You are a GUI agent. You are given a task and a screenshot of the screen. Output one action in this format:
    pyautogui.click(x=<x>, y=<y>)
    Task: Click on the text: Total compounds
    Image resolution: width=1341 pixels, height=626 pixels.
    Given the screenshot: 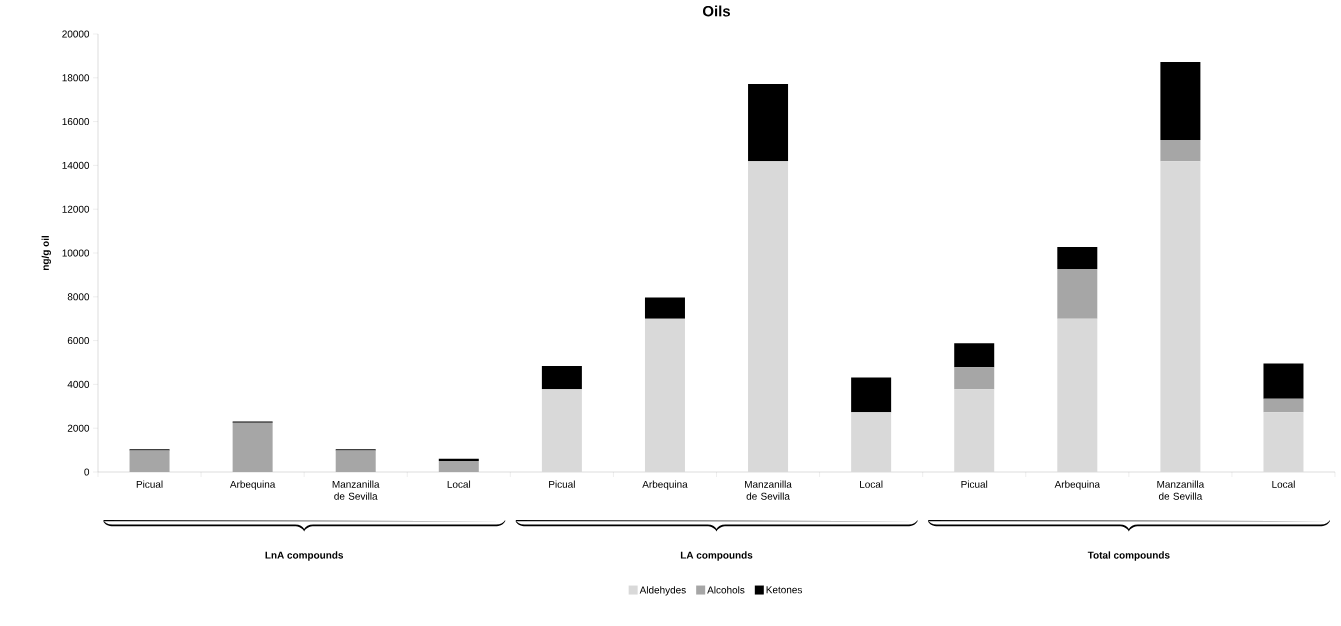 What is the action you would take?
    pyautogui.click(x=1128, y=556)
    